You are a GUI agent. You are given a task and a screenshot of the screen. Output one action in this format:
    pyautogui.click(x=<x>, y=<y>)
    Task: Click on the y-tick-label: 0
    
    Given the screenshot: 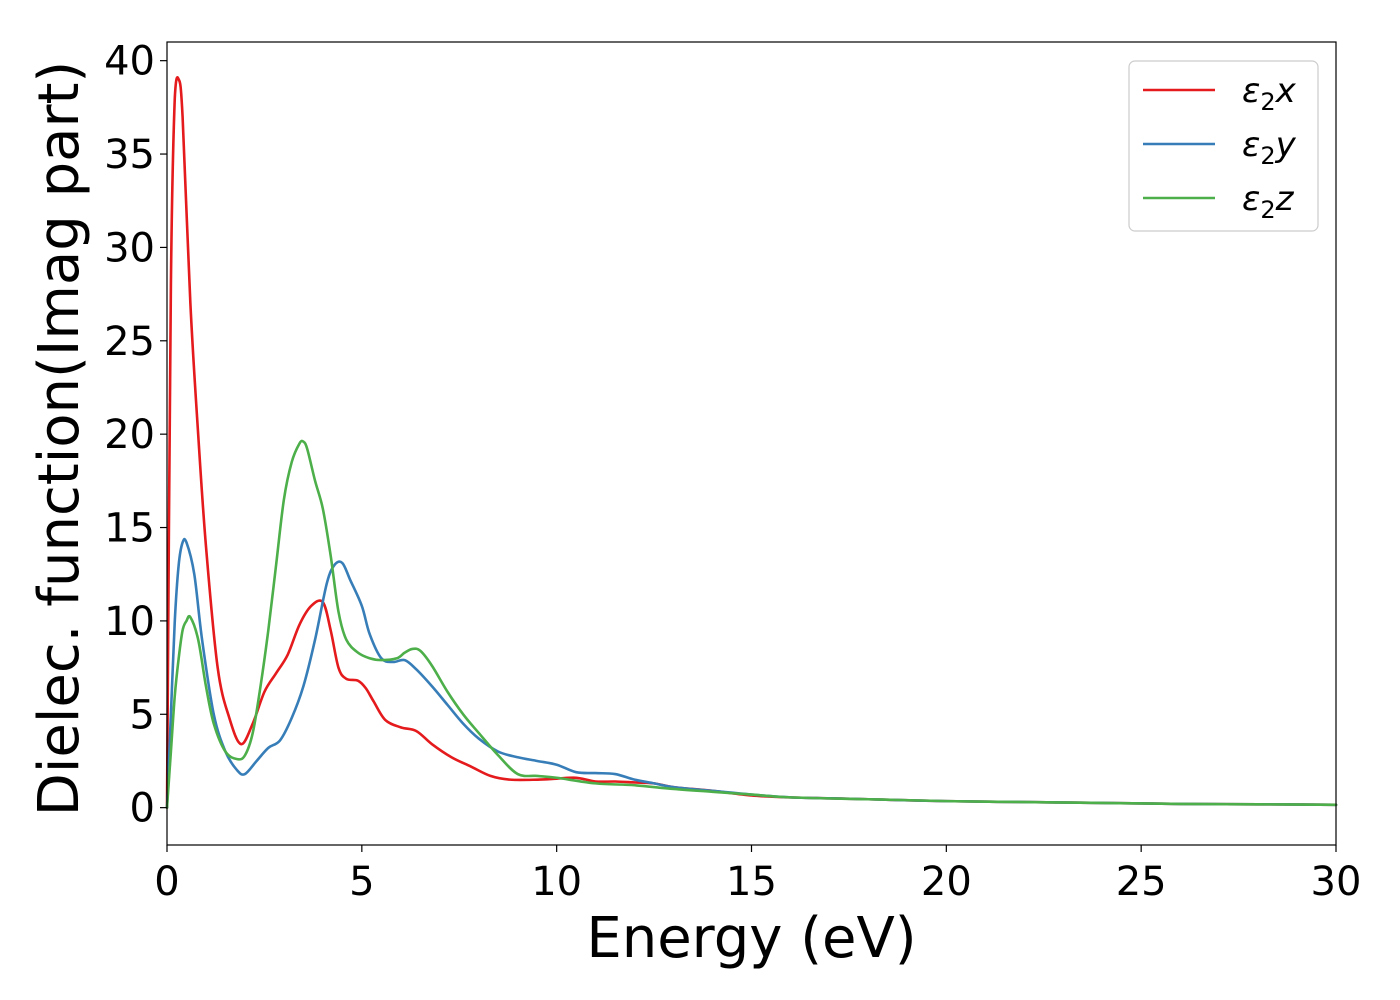 What is the action you would take?
    pyautogui.click(x=142, y=809)
    